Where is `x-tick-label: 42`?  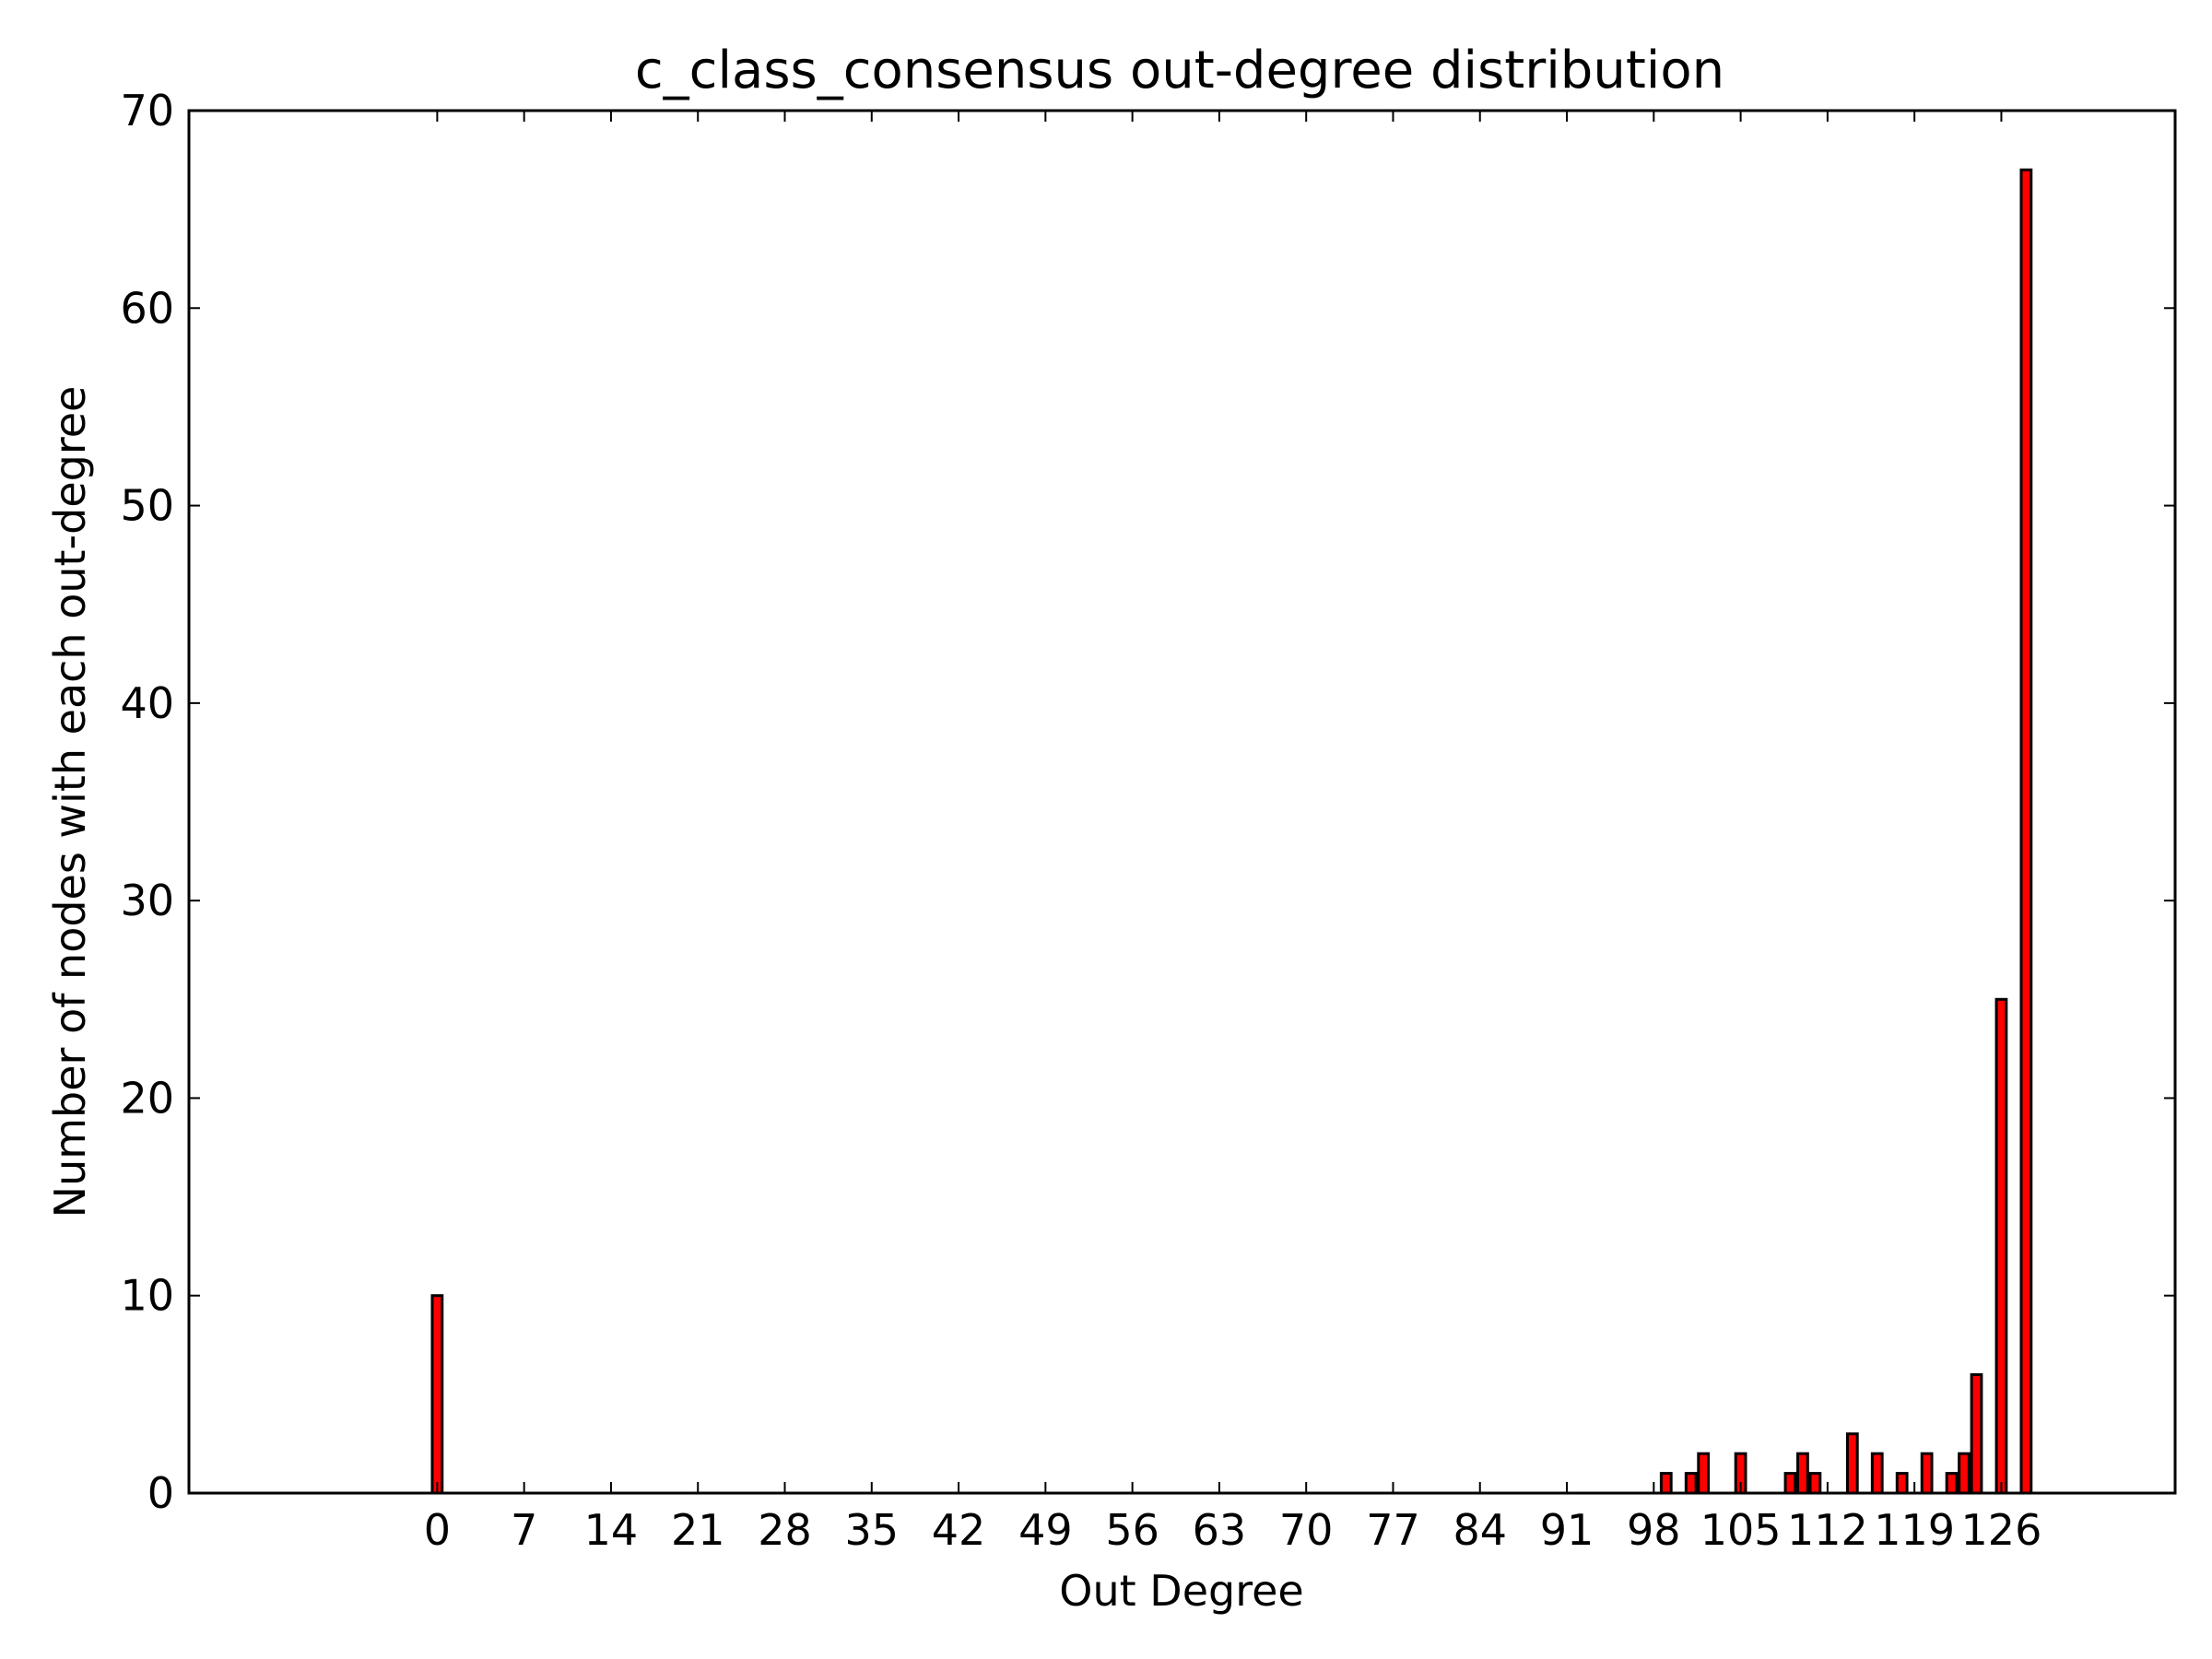 x-tick-label: 42 is located at coordinates (959, 1530).